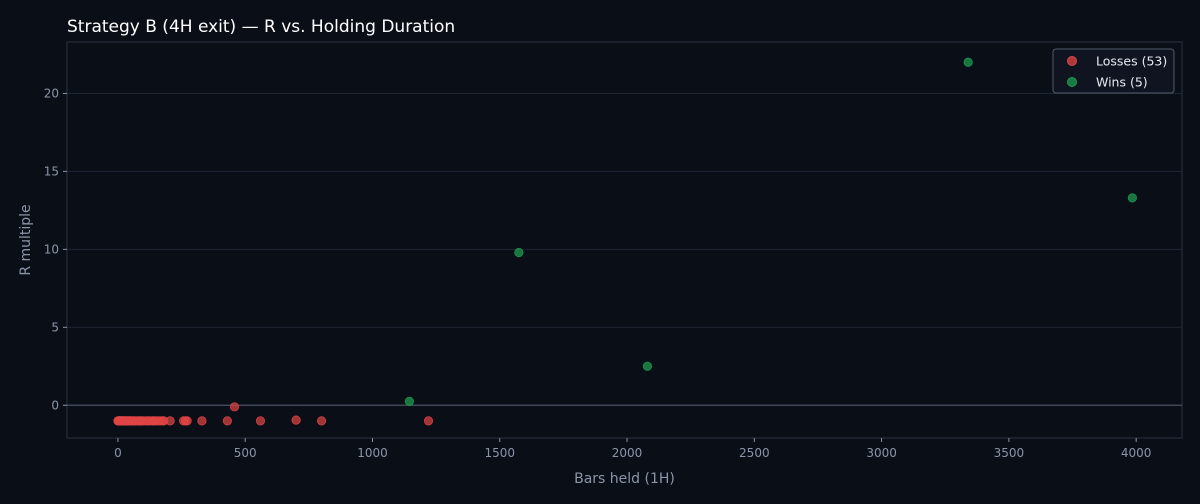 The height and width of the screenshot is (504, 1200). Describe the element at coordinates (51, 93) in the screenshot. I see `y-tick-label: 20` at that location.